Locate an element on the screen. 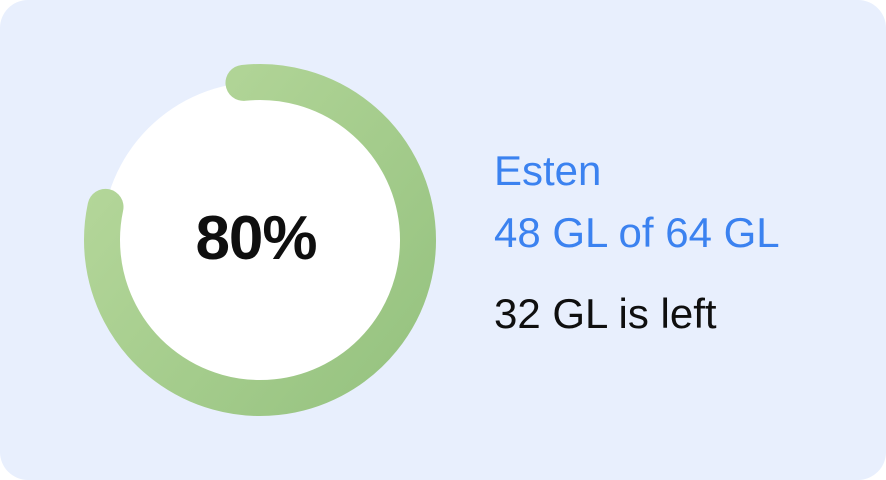 The height and width of the screenshot is (480, 886). storage-usage: 48 GL of 64 GL is located at coordinates (637, 232).